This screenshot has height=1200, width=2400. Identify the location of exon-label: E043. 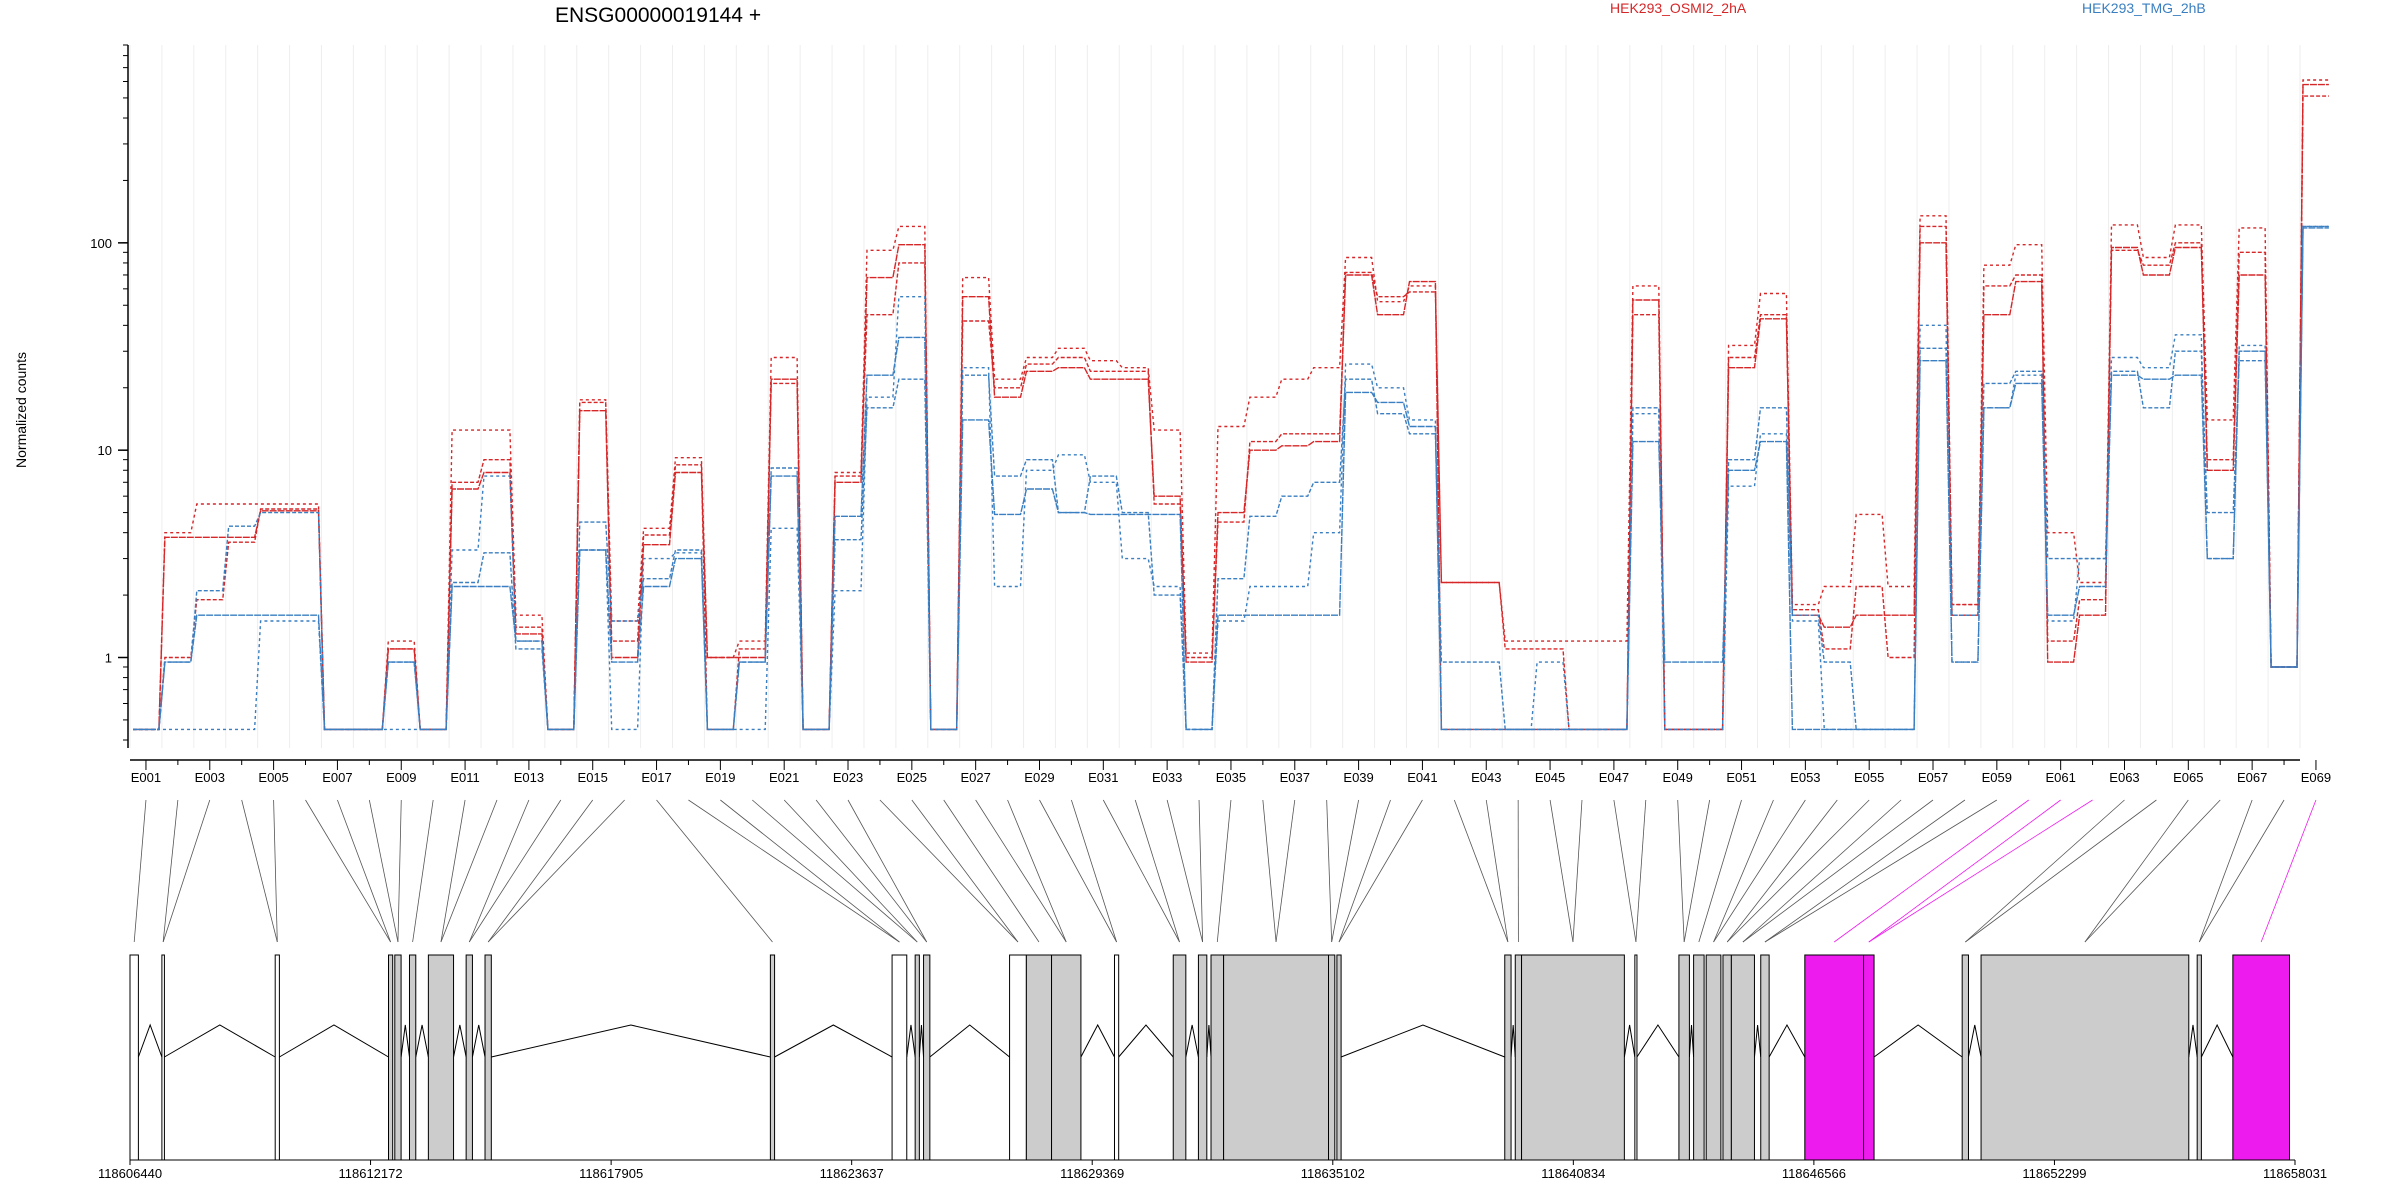
(1486, 777).